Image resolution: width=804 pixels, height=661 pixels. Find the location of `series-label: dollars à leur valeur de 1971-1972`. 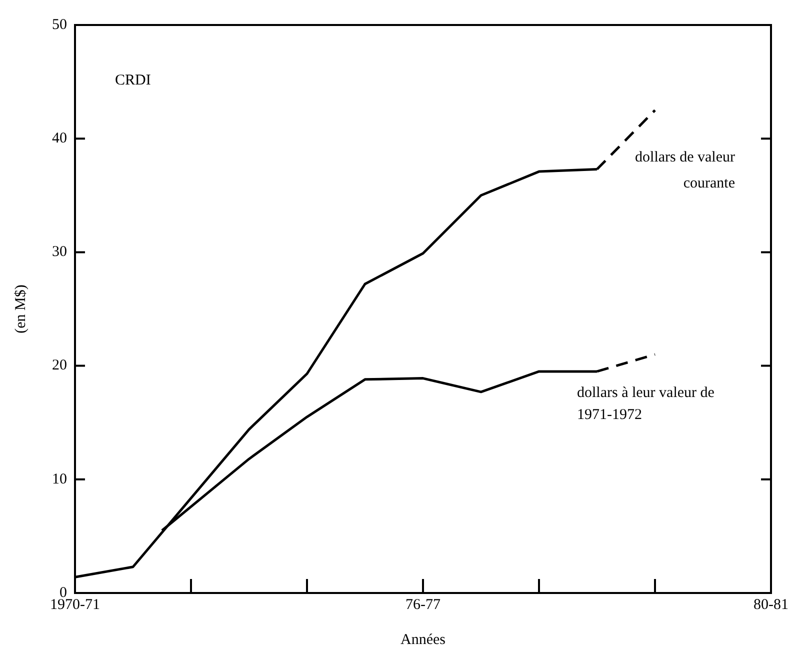

series-label: dollars à leur valeur de 1971-1972 is located at coordinates (646, 403).